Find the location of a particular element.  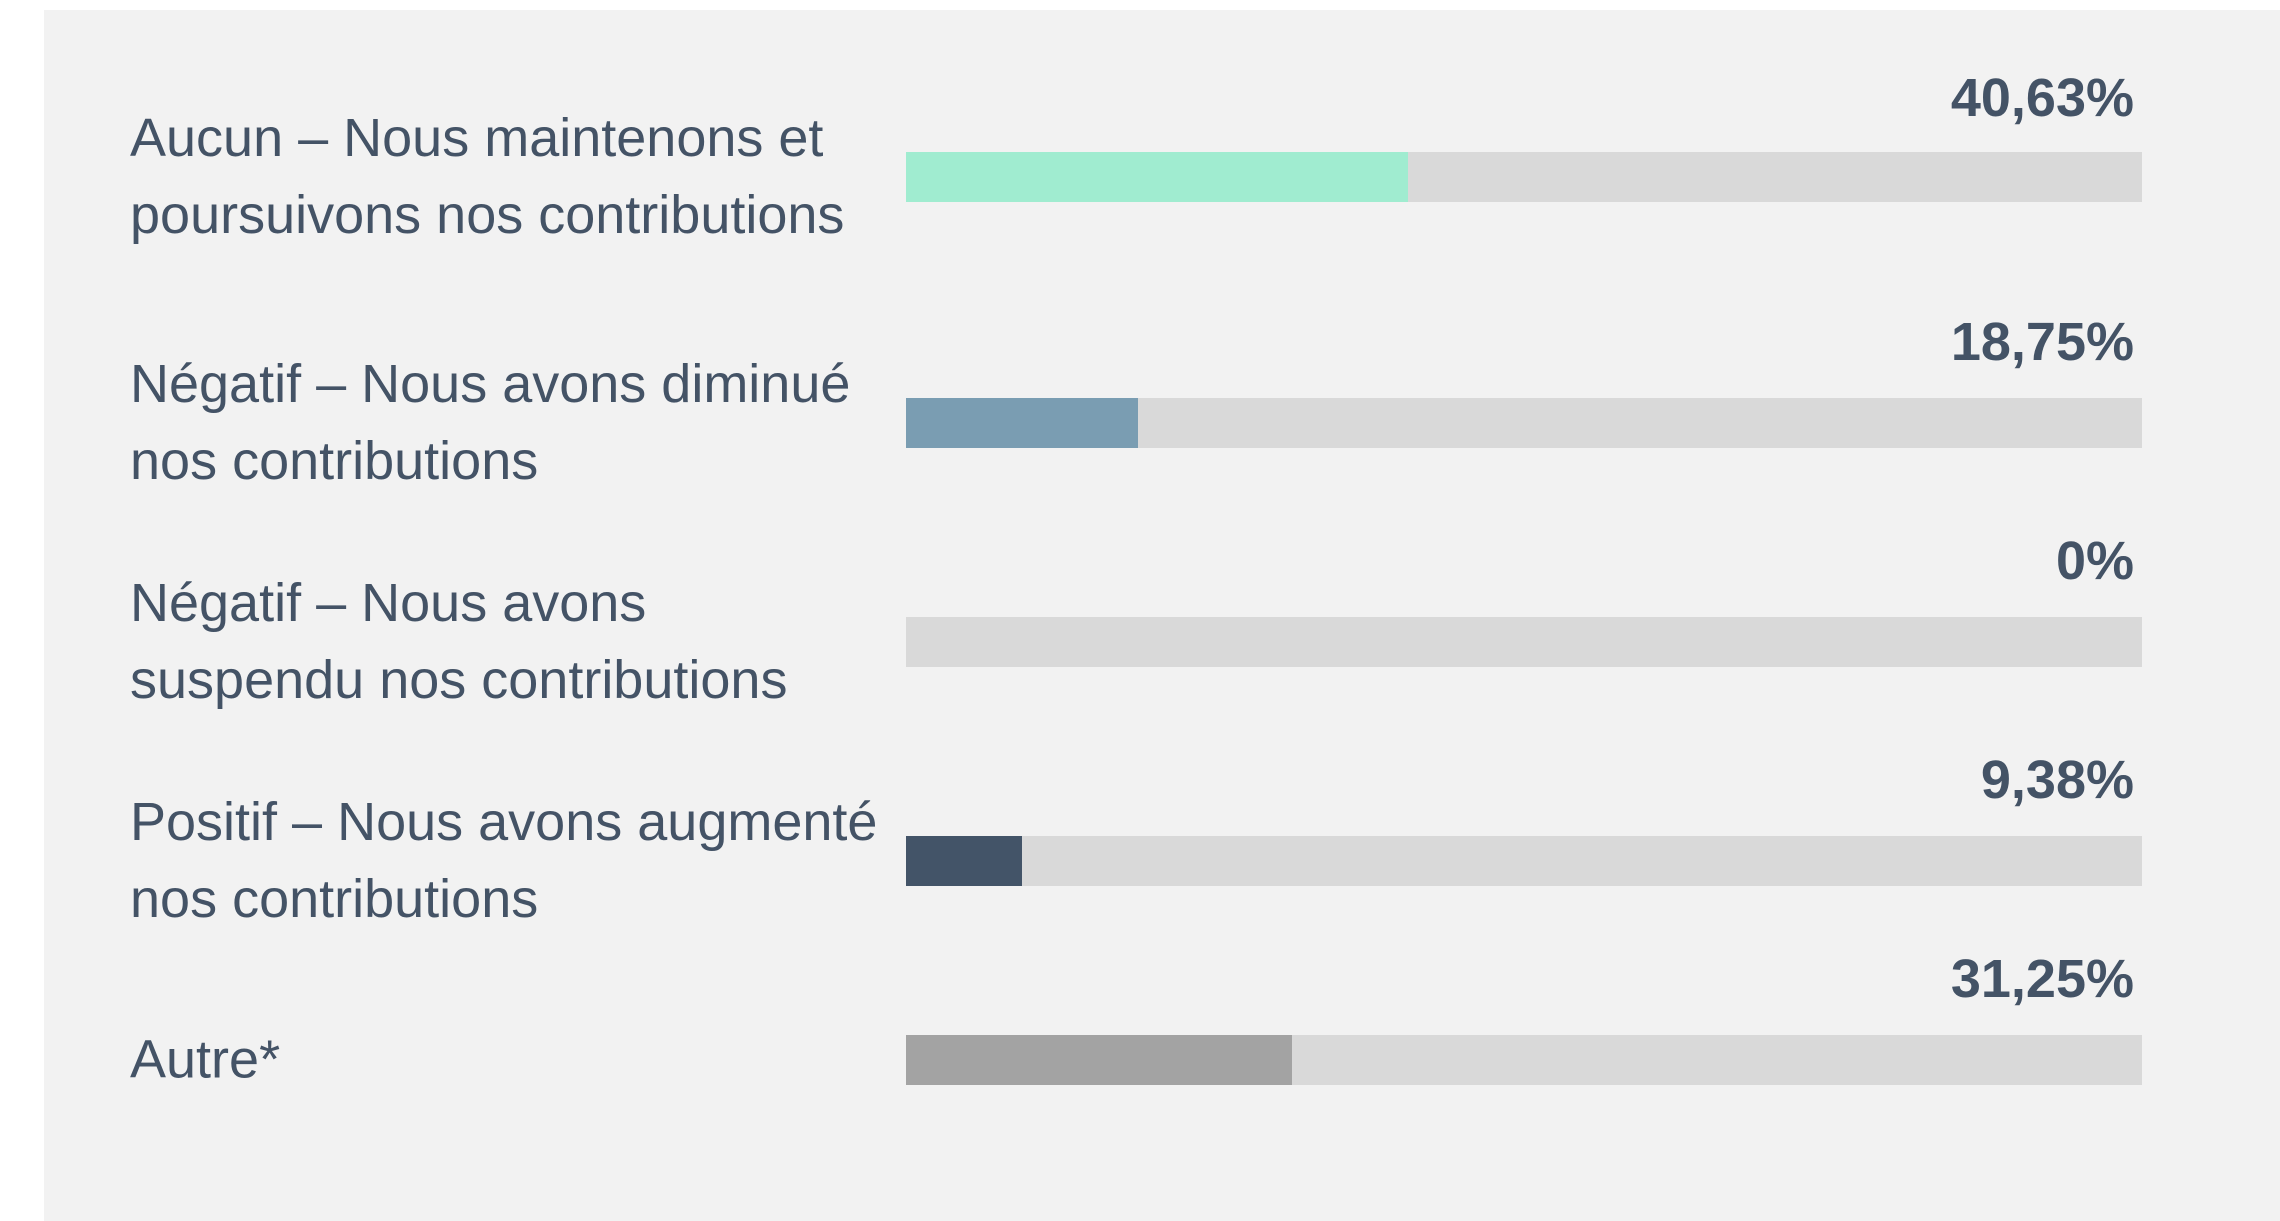

value-label: 18,75% is located at coordinates (2042, 342).